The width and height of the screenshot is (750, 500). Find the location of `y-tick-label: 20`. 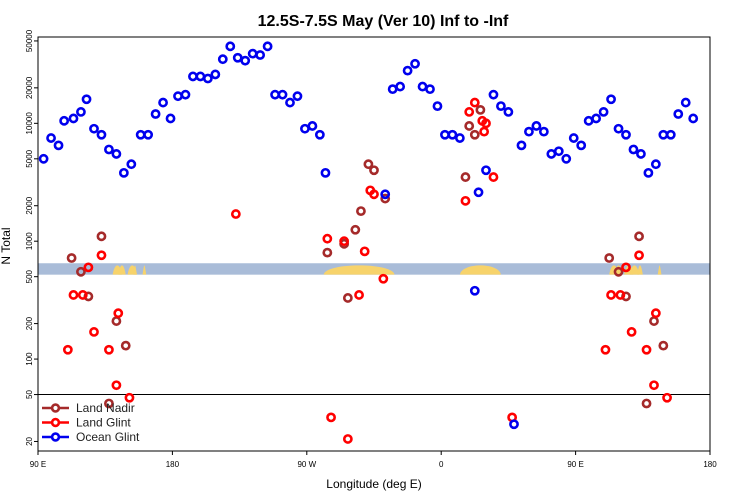

y-tick-label: 20 is located at coordinates (29, 440).